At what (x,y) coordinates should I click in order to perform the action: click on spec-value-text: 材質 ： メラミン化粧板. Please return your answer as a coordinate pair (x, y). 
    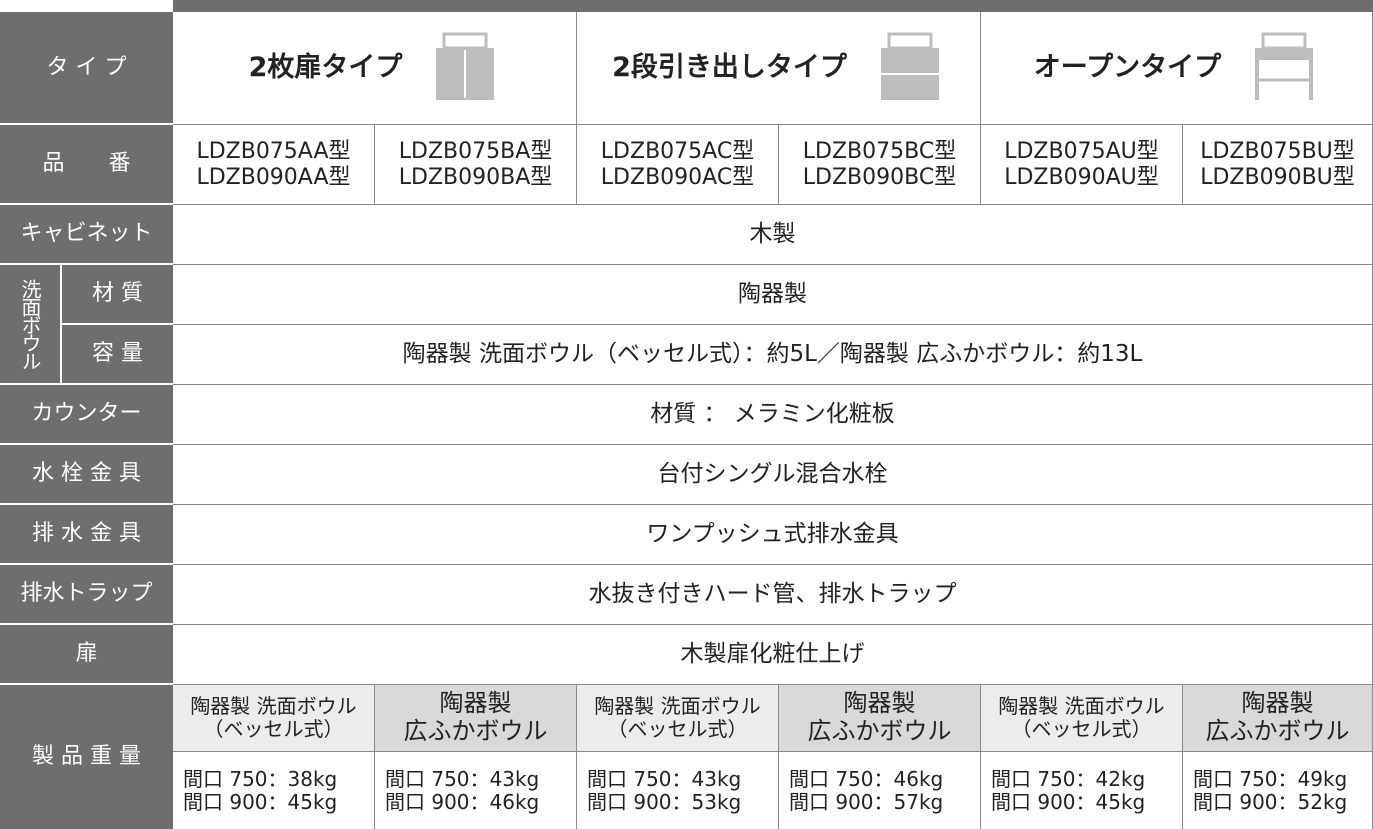
    Looking at the image, I should click on (772, 414).